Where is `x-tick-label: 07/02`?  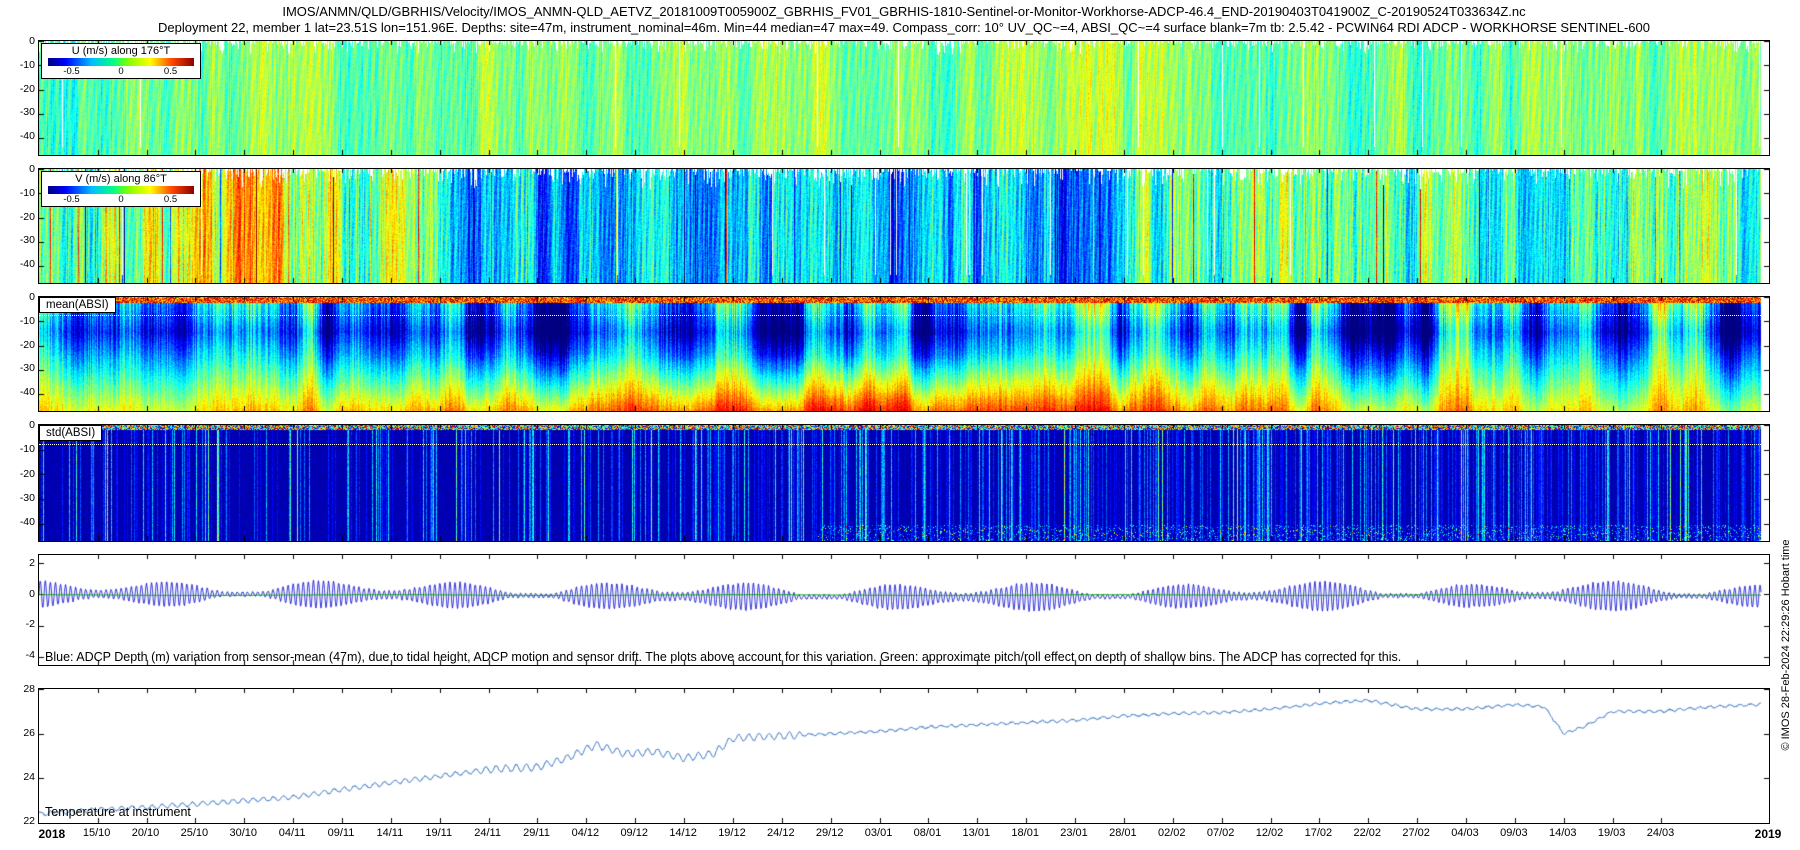 x-tick-label: 07/02 is located at coordinates (1220, 833).